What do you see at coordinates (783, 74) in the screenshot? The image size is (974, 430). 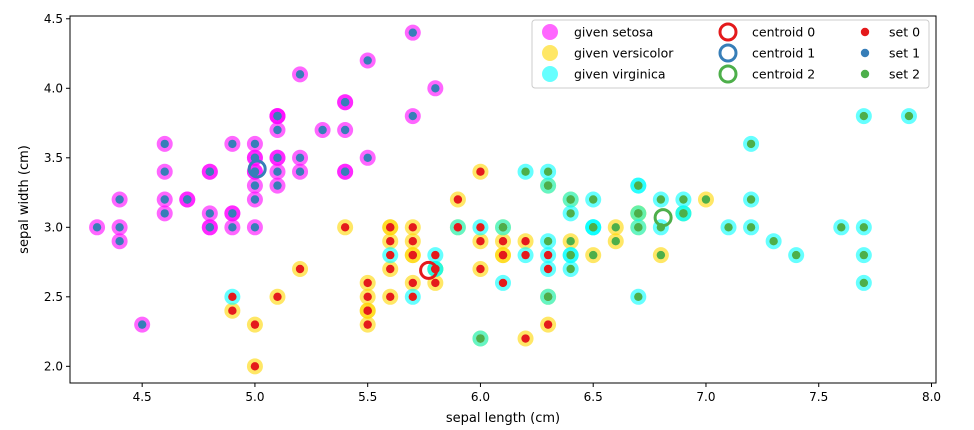 I see `legend-label: centroid 2` at bounding box center [783, 74].